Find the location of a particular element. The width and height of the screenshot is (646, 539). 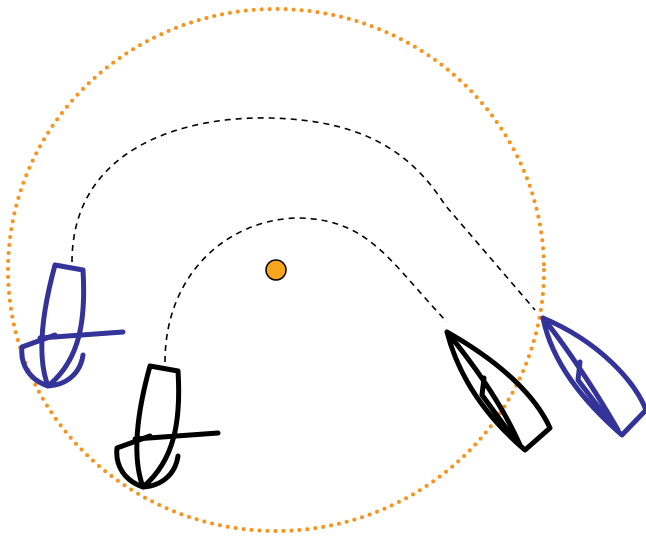

mark is located at coordinates (276, 270).